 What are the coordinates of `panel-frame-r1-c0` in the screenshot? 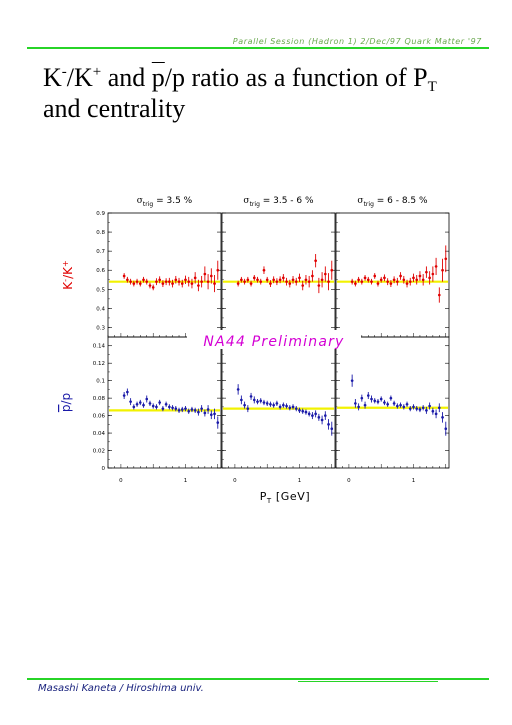 It's located at (164, 402).